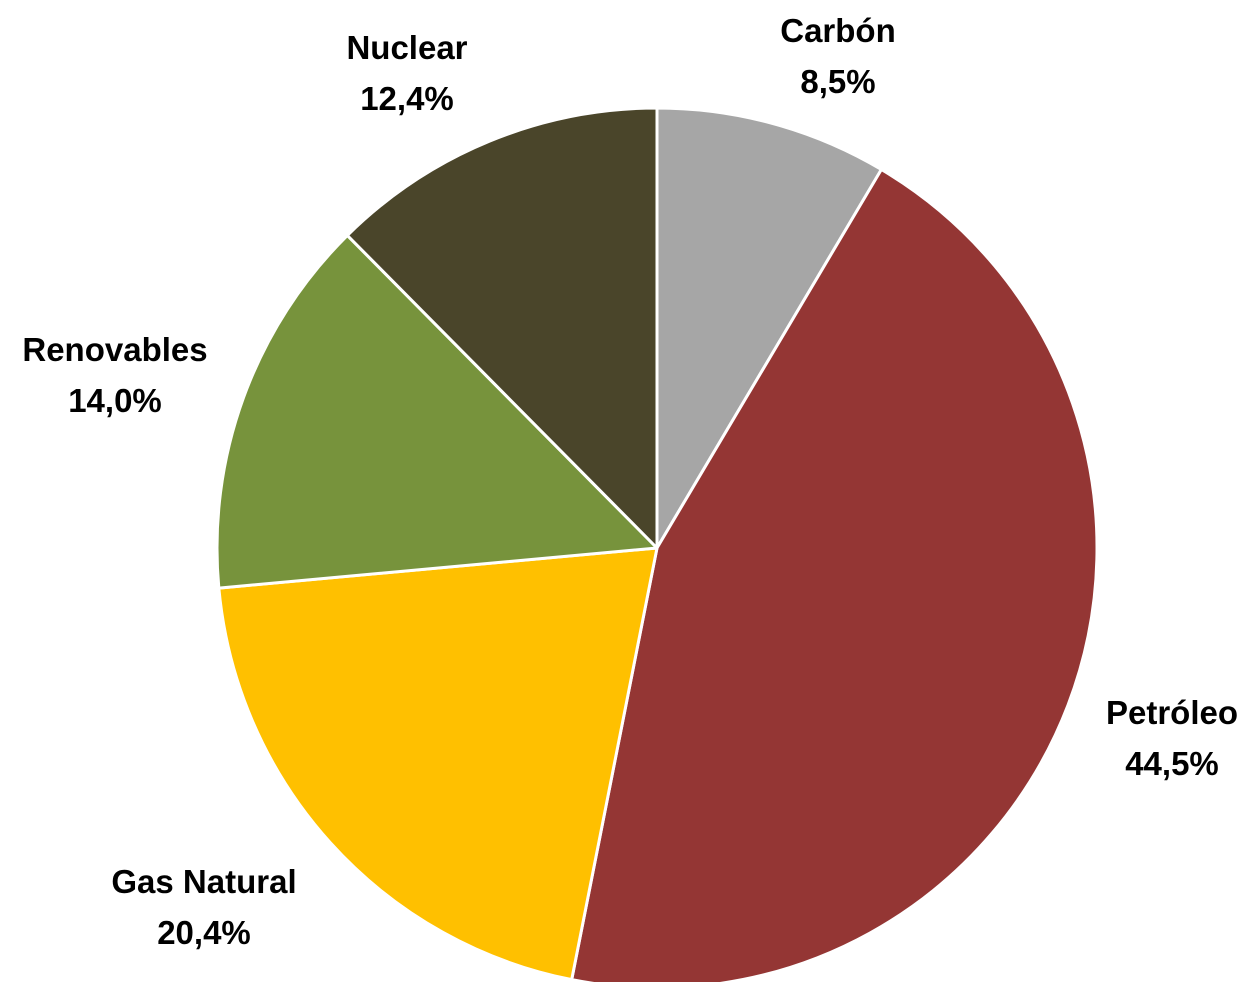 This screenshot has width=1248, height=982. What do you see at coordinates (838, 56) in the screenshot?
I see `data-label-carbón: Carbón 8,5%` at bounding box center [838, 56].